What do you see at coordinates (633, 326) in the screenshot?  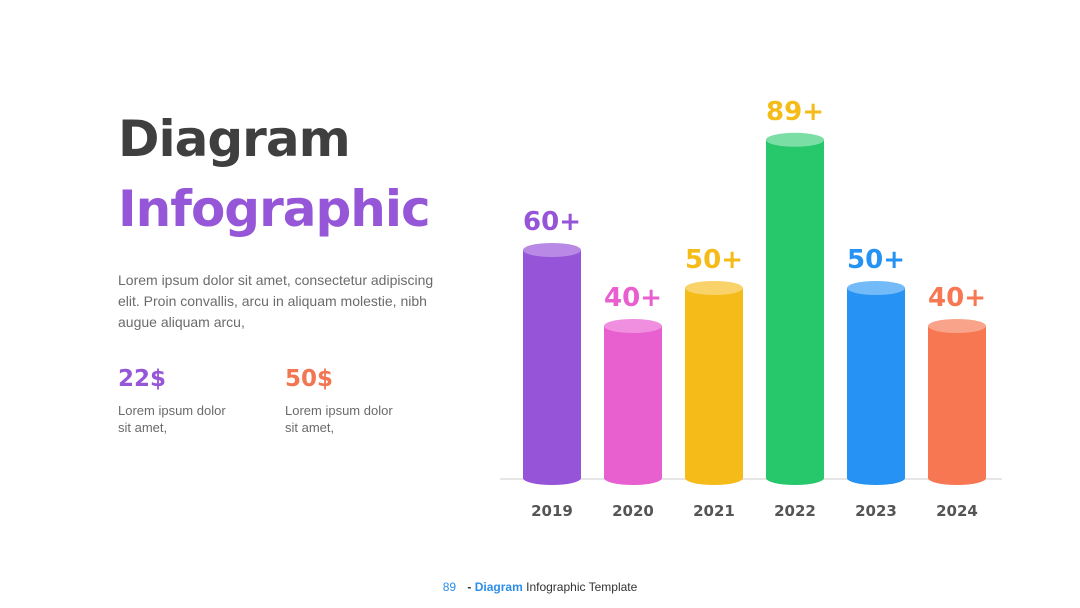 I see `bar-cap-2020` at bounding box center [633, 326].